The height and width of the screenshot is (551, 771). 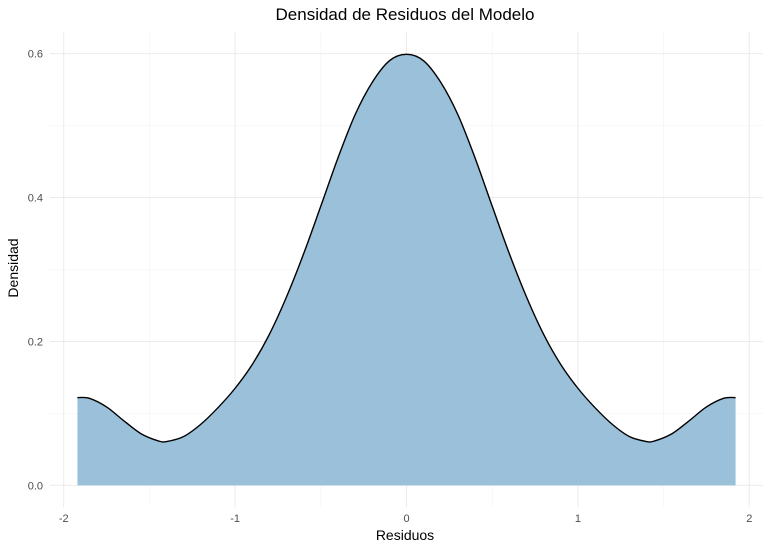 What do you see at coordinates (35, 486) in the screenshot?
I see `y-tick-label: 0.0` at bounding box center [35, 486].